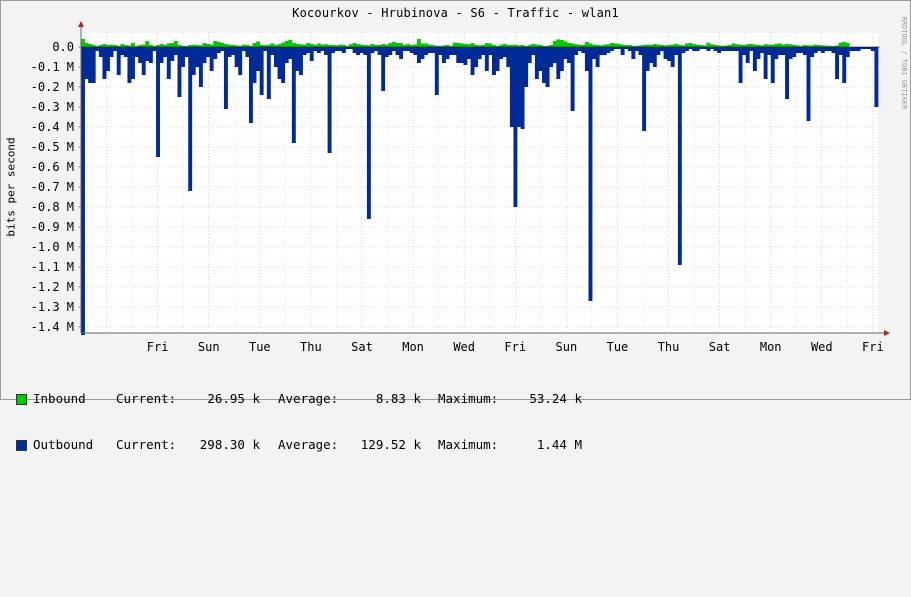 The image size is (911, 597). Describe the element at coordinates (63, 444) in the screenshot. I see `legend-series-name: Outbound` at that location.